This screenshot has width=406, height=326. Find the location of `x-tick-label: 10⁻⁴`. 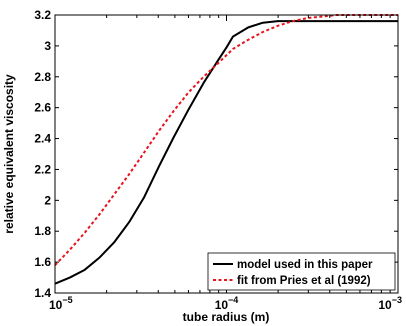

x-tick-label: 10⁻⁴ is located at coordinates (227, 303).